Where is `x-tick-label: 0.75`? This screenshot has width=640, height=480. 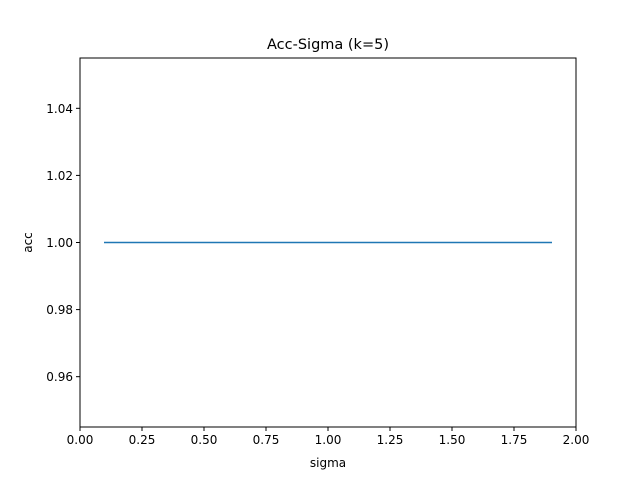 x-tick-label: 0.75 is located at coordinates (266, 440).